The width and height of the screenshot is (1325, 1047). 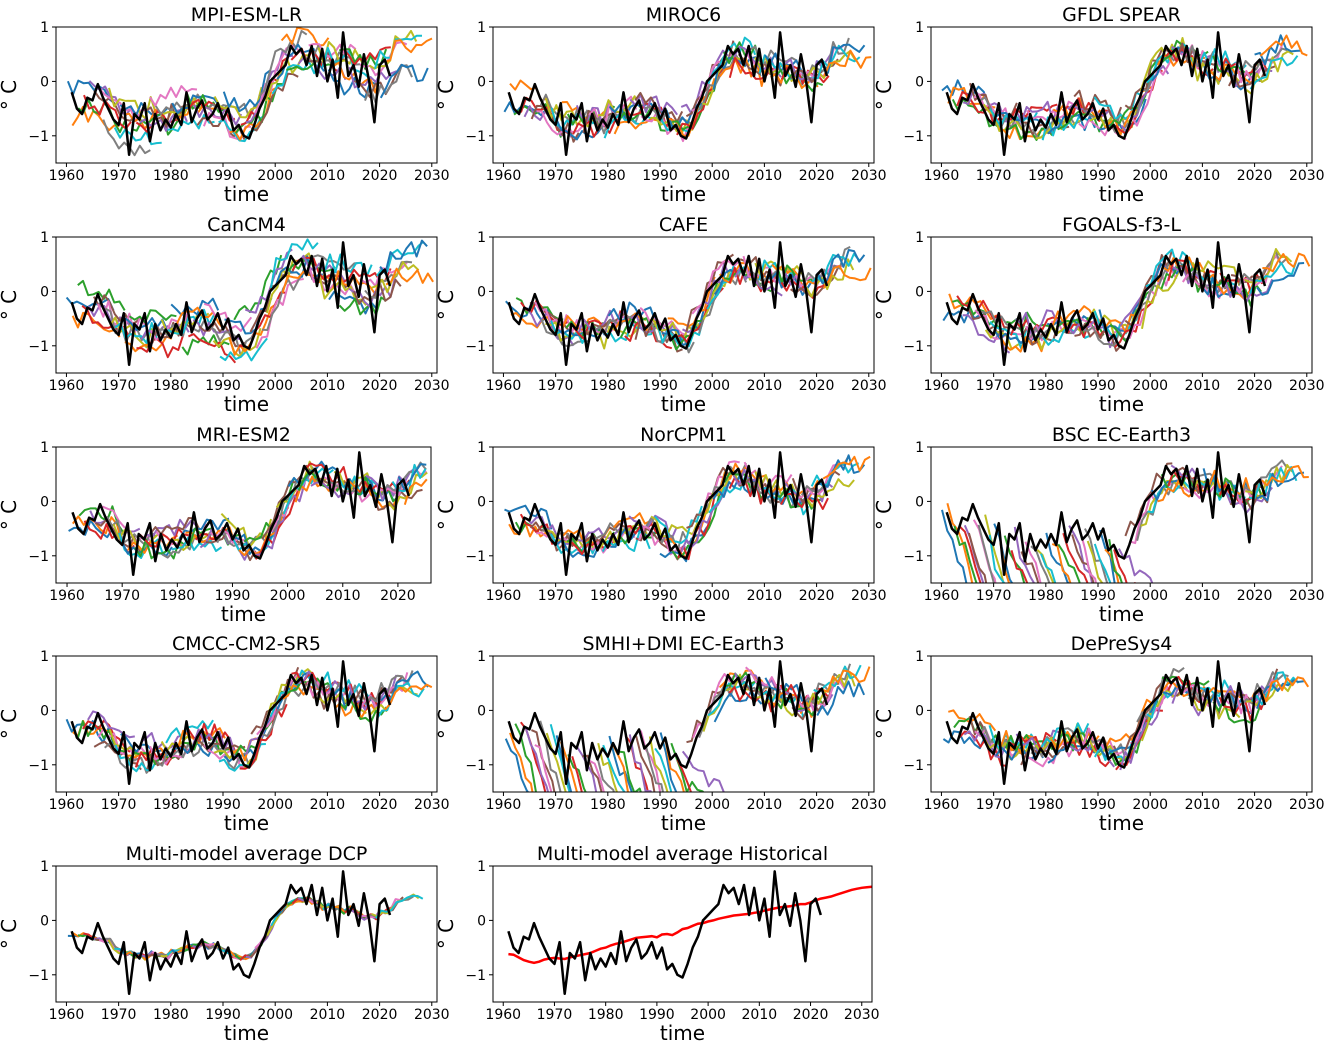 What do you see at coordinates (1046, 596) in the screenshot?
I see `x-tick-label: 1980` at bounding box center [1046, 596].